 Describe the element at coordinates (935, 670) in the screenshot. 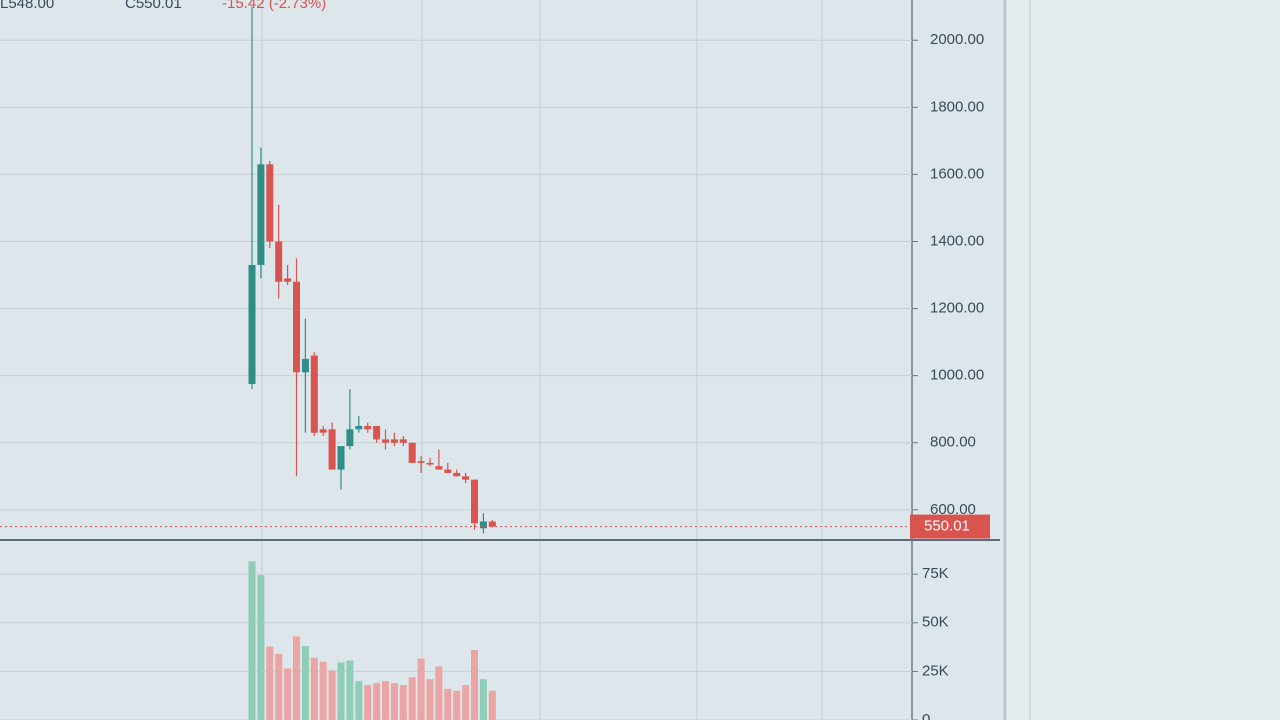

I see `y-tick-label: 25K` at that location.